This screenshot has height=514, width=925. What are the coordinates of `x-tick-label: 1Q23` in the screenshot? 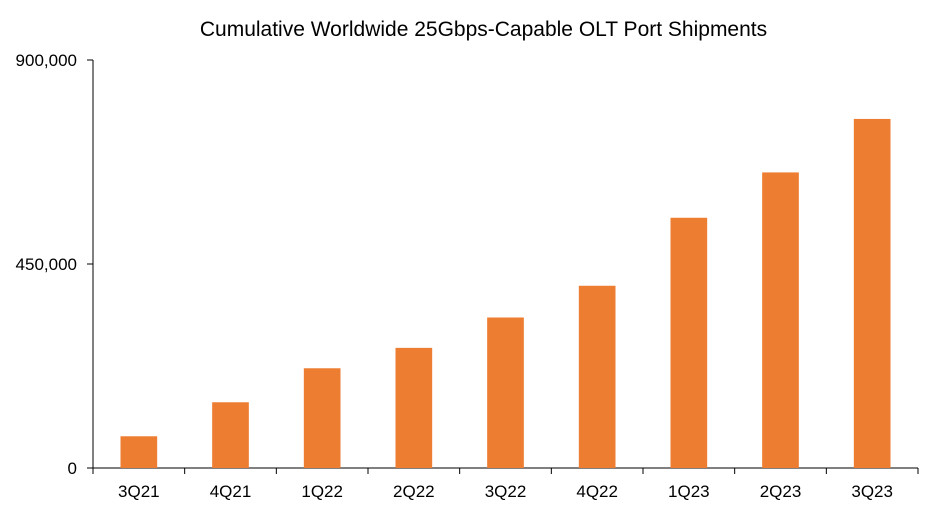 It's located at (689, 491).